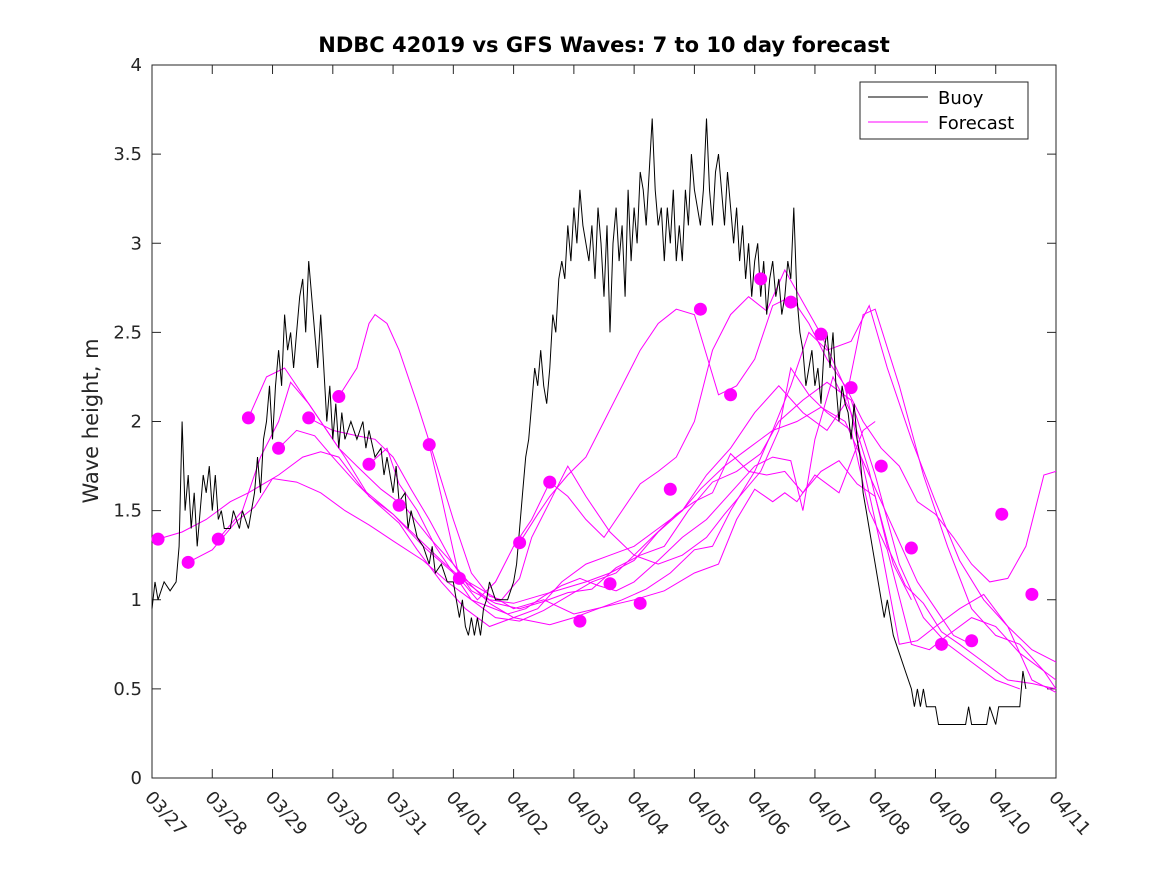 The image size is (1167, 875). What do you see at coordinates (127, 689) in the screenshot?
I see `y-tick-label: 0.5` at bounding box center [127, 689].